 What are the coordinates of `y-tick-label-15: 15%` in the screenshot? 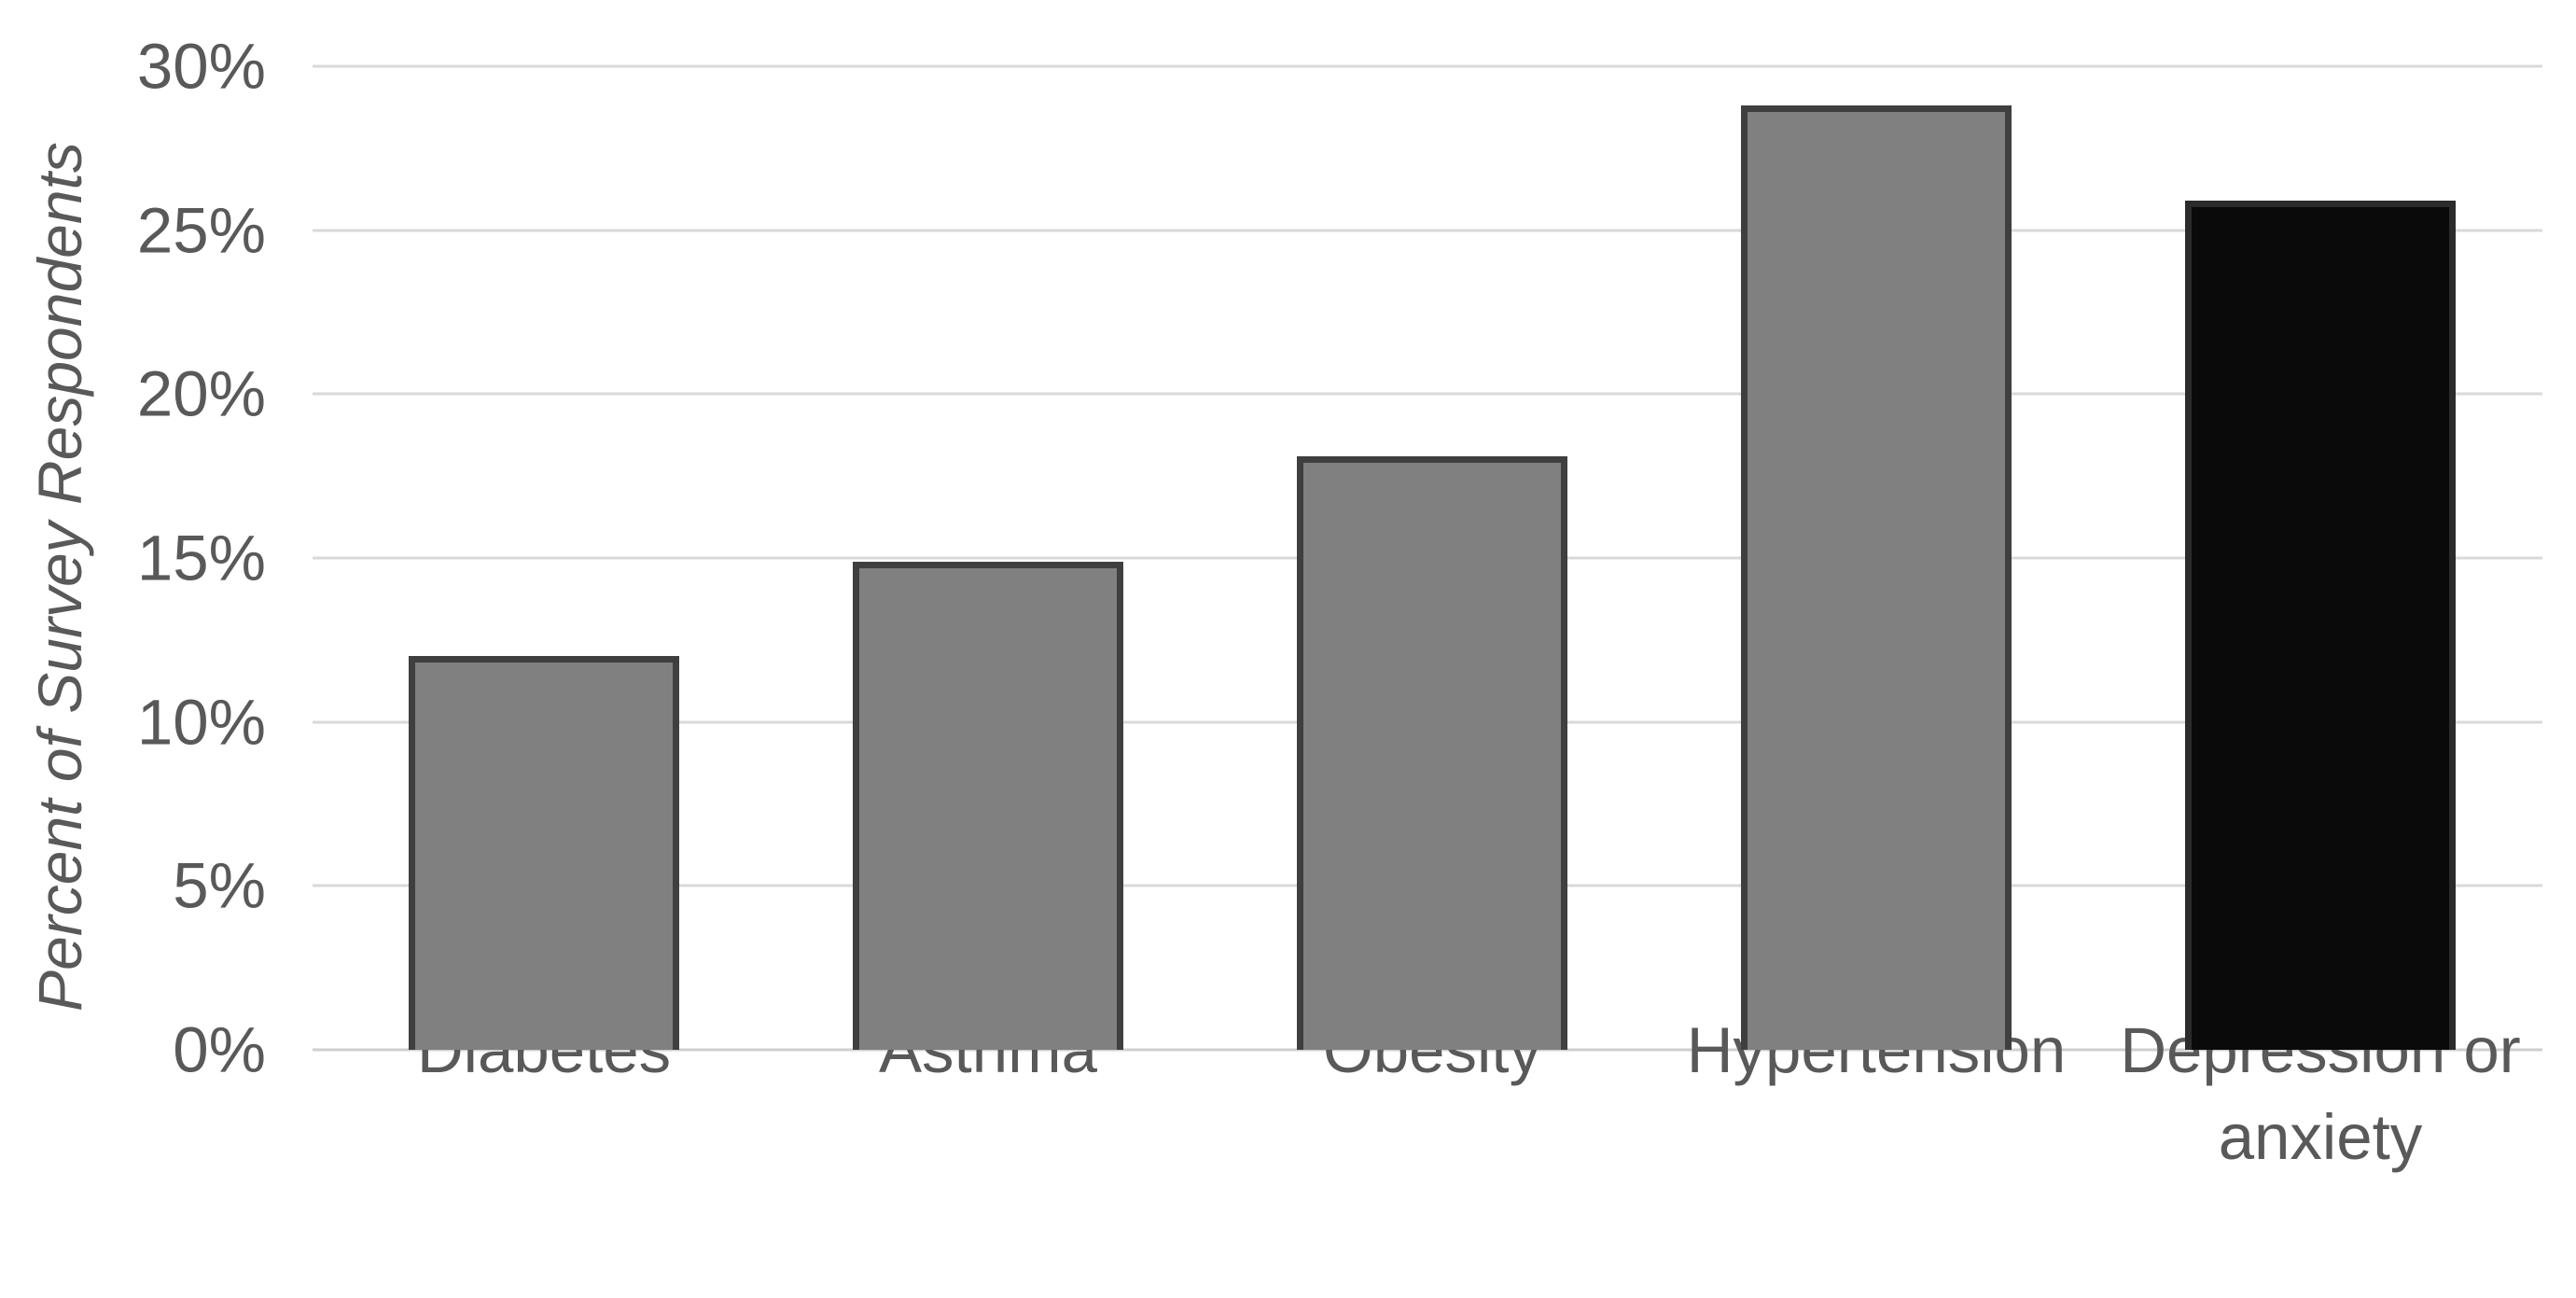 It's located at (201, 558).